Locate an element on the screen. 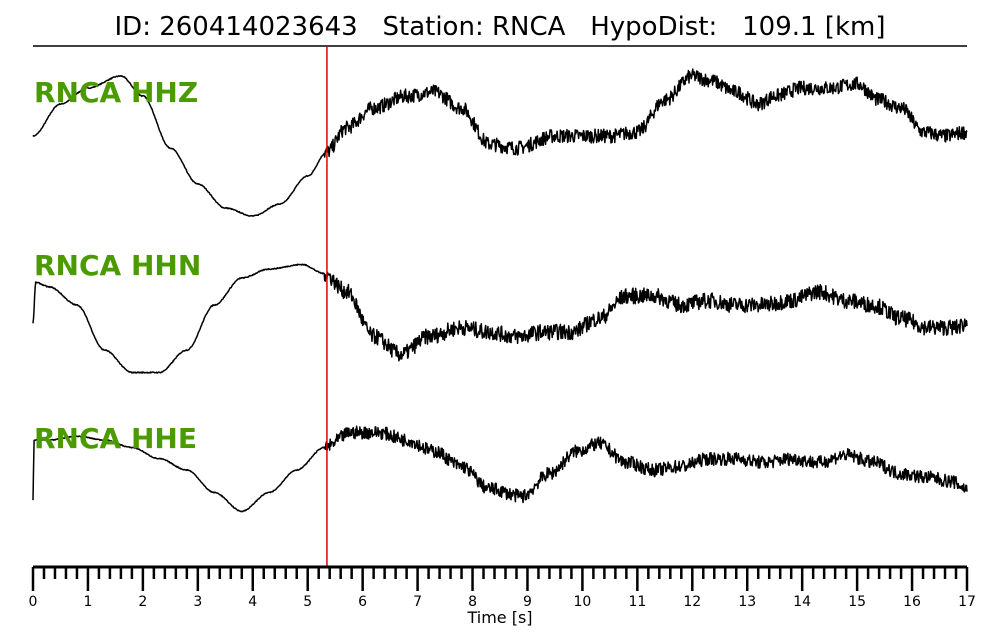 This screenshot has height=640, width=1000. trace-labels-group: RNCA HHZ RNCA HHN RNCA HHE is located at coordinates (117, 265).